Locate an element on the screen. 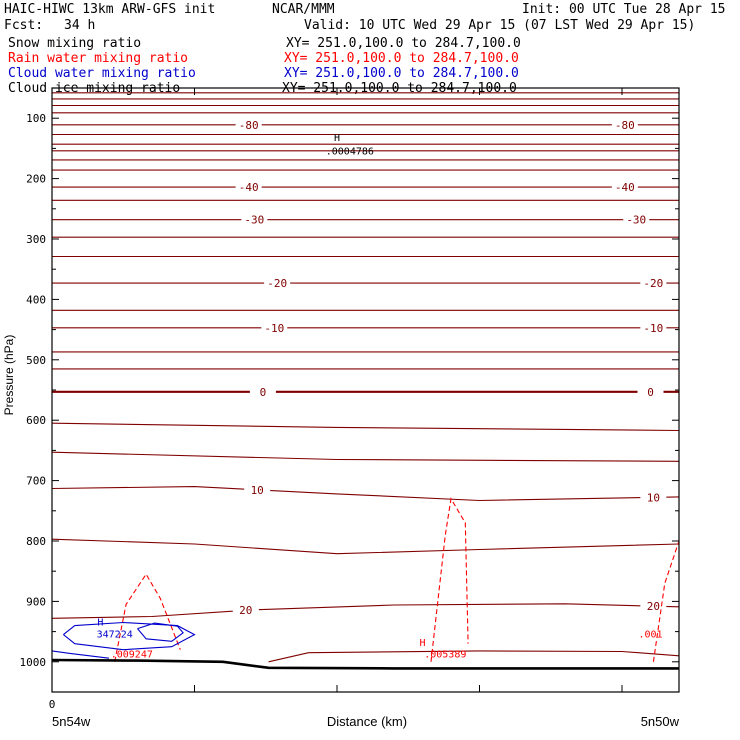  legend-snow-label: Snow mixing ratio is located at coordinates (75, 43).